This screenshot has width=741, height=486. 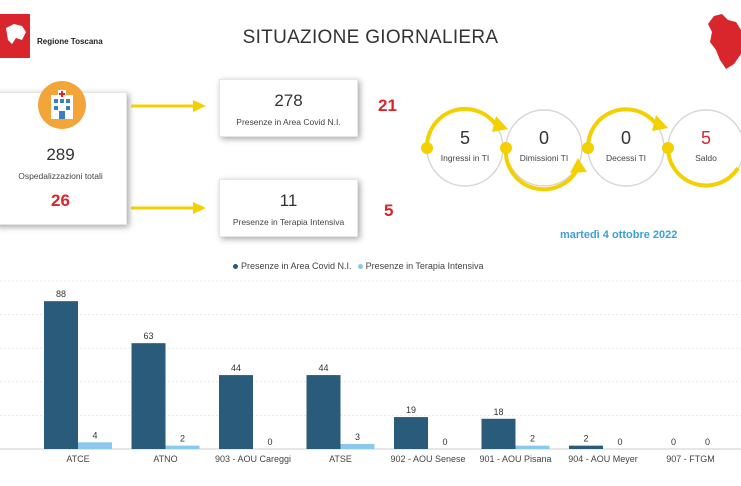 I want to click on hospitalizations-card: 289 Ospedalizzazioni totali 26, so click(x=63, y=153).